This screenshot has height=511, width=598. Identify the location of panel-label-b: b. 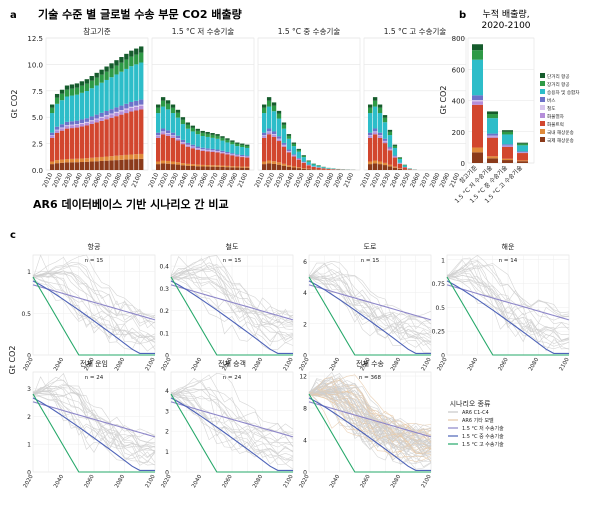
(462, 15).